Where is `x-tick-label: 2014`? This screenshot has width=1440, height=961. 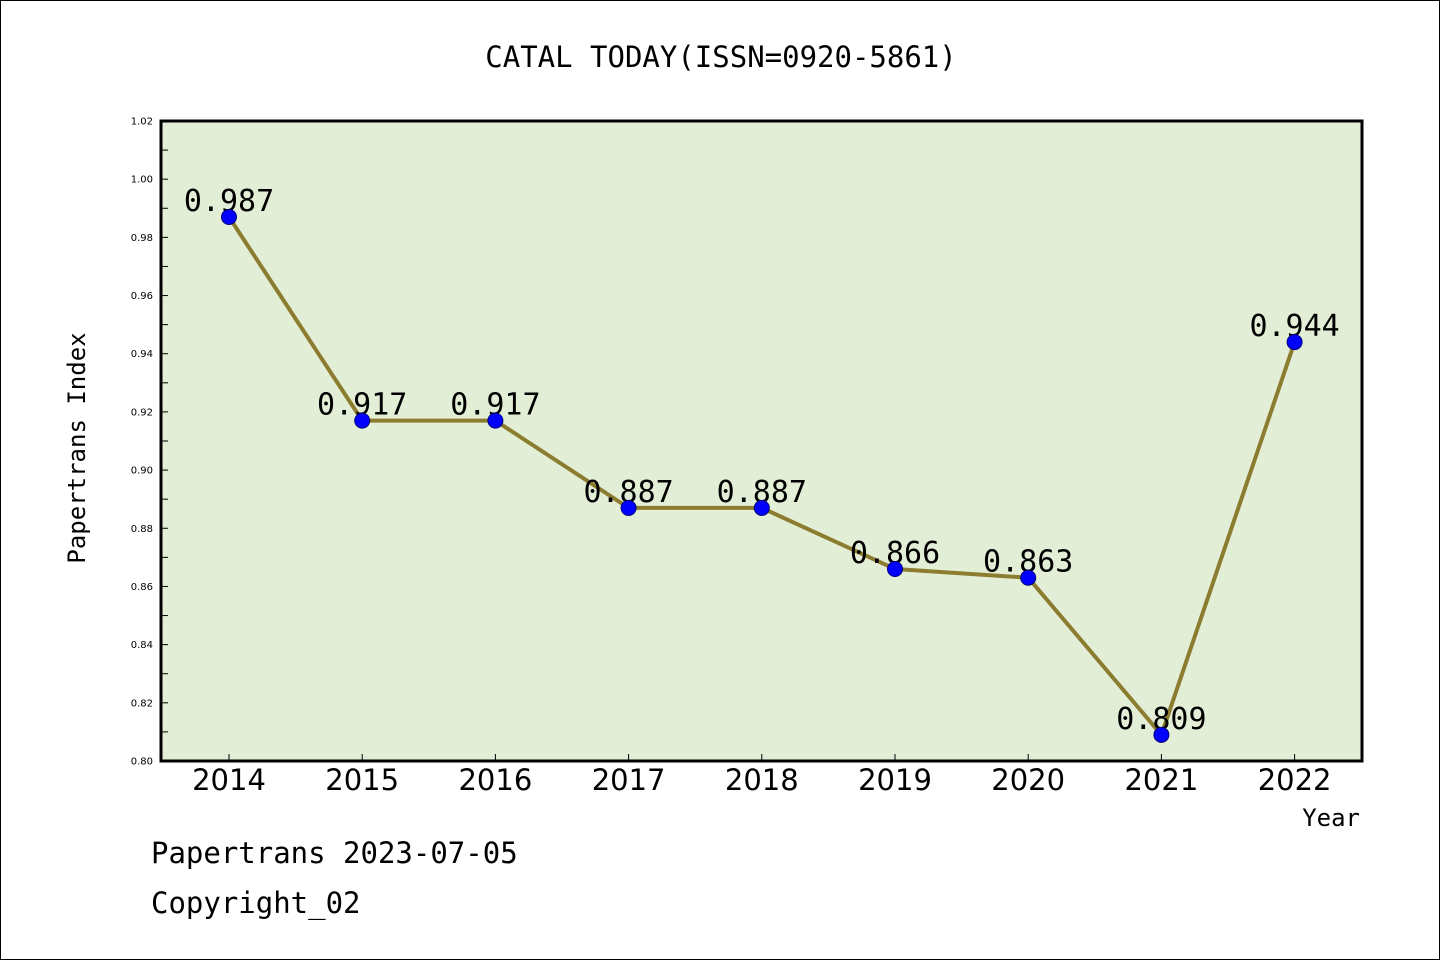 x-tick-label: 2014 is located at coordinates (229, 780).